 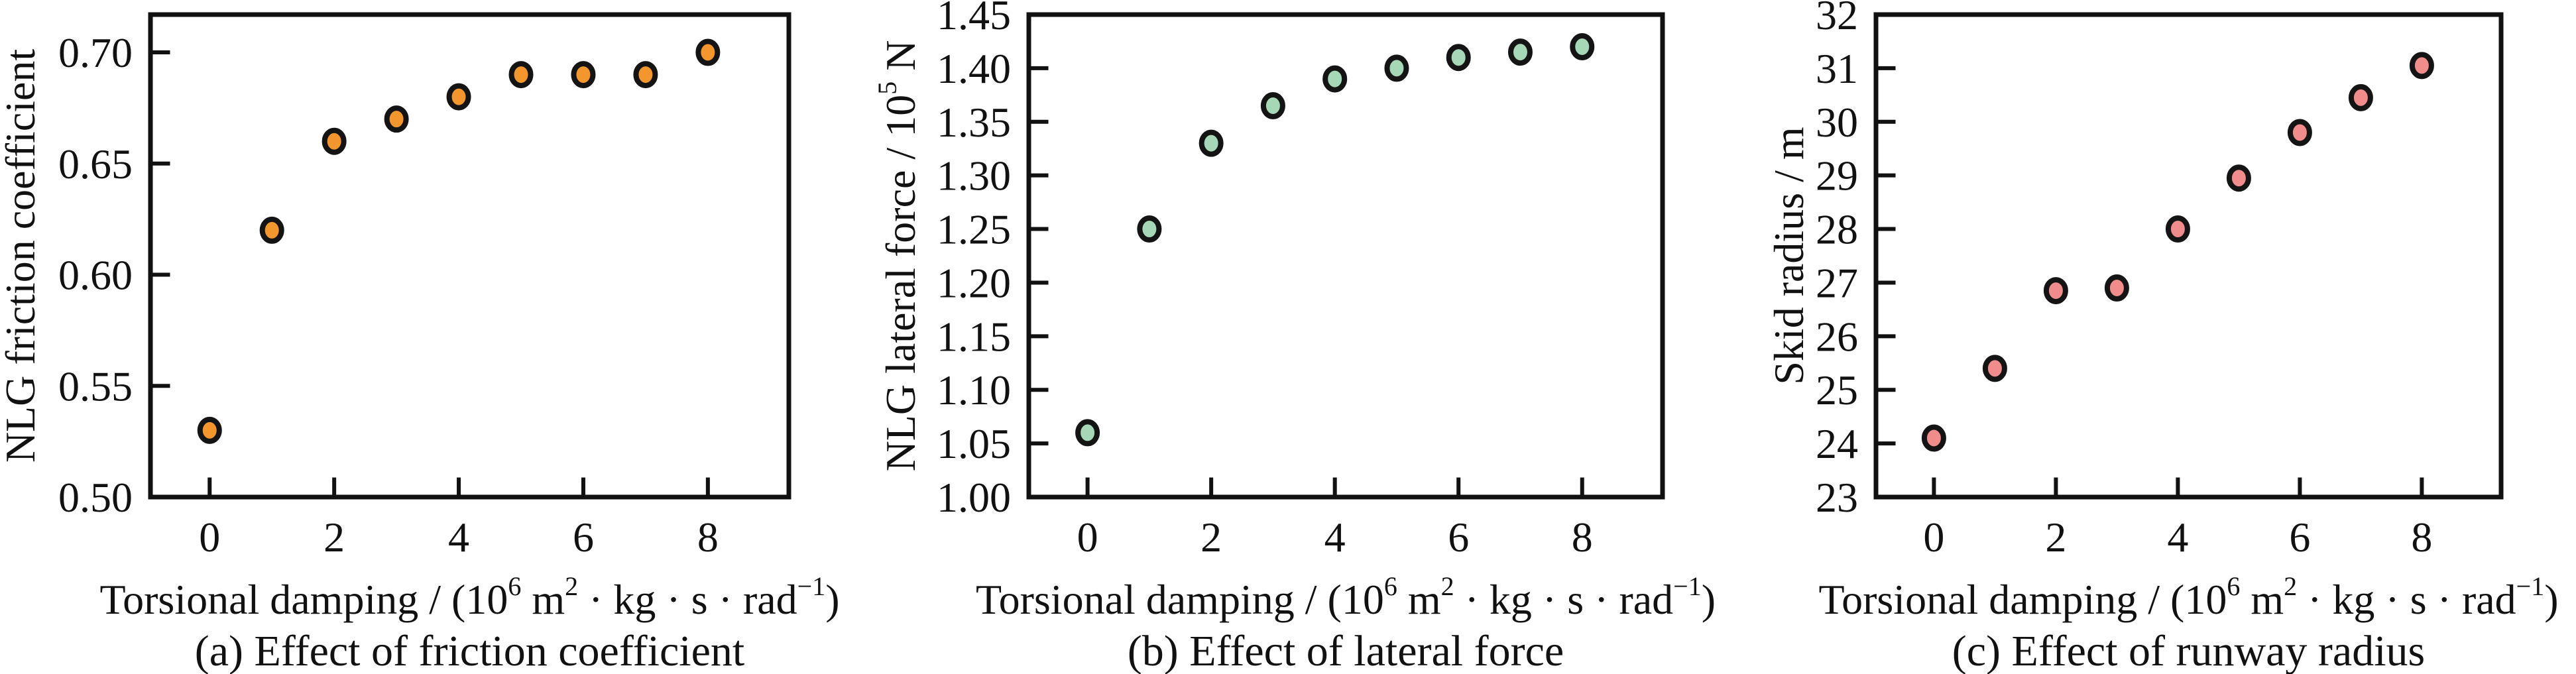 I want to click on y-tick-label: 23, so click(x=1837, y=497).